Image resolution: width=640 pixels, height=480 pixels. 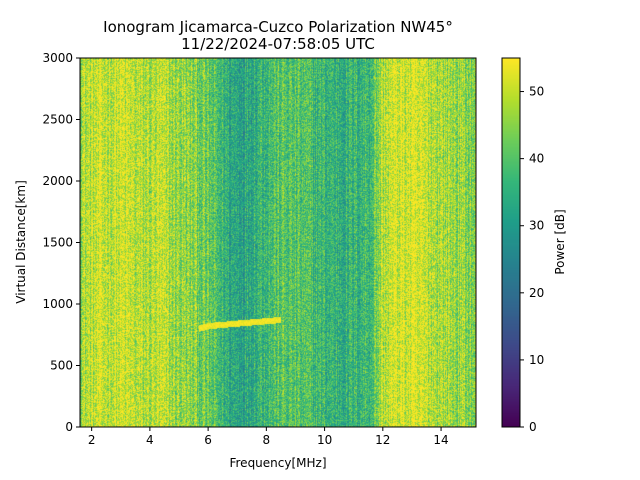 I want to click on colorbar-label: Power [dB], so click(x=560, y=241).